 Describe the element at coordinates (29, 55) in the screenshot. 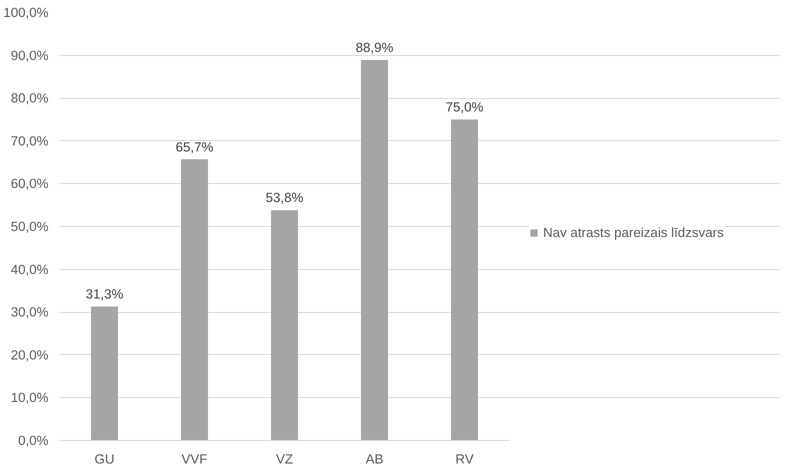

I see `y-tick-label: 90,0%` at that location.